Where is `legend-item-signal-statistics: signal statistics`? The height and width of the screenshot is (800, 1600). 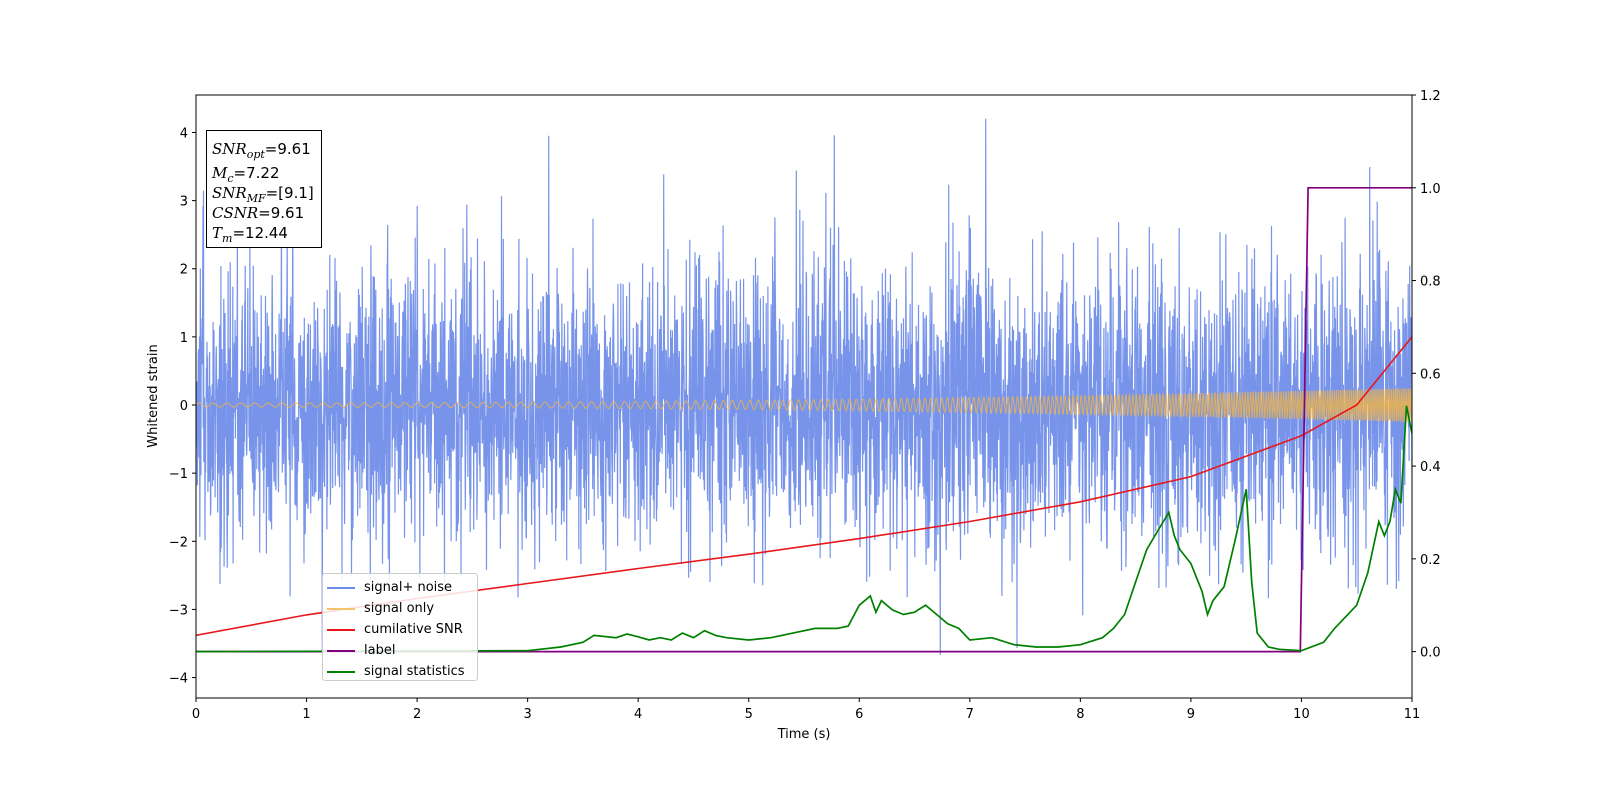 legend-item-signal-statistics: signal statistics is located at coordinates (402, 671).